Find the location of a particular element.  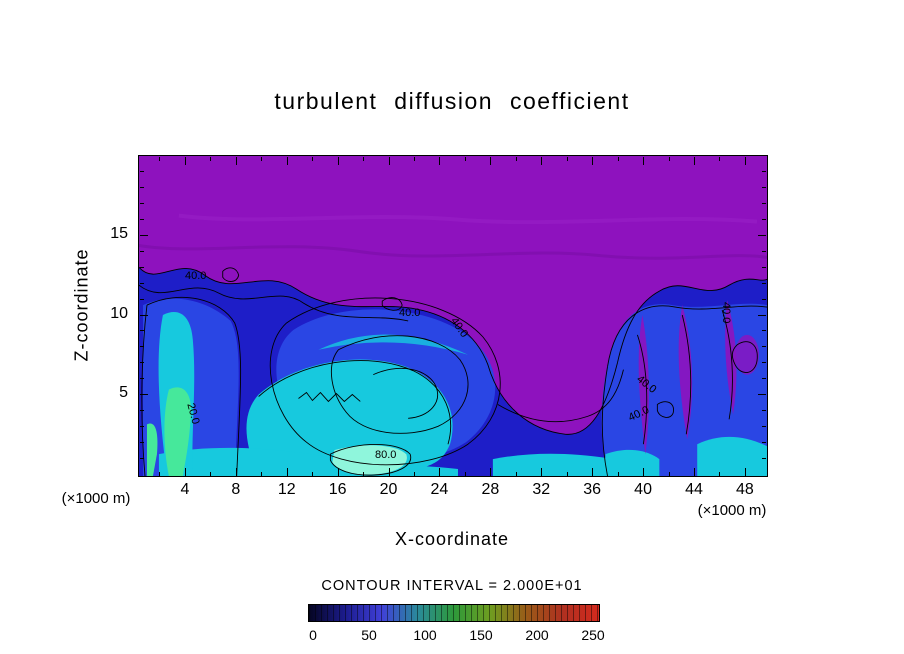

chart-title: turbulent diffusion coefficient is located at coordinates (452, 101).